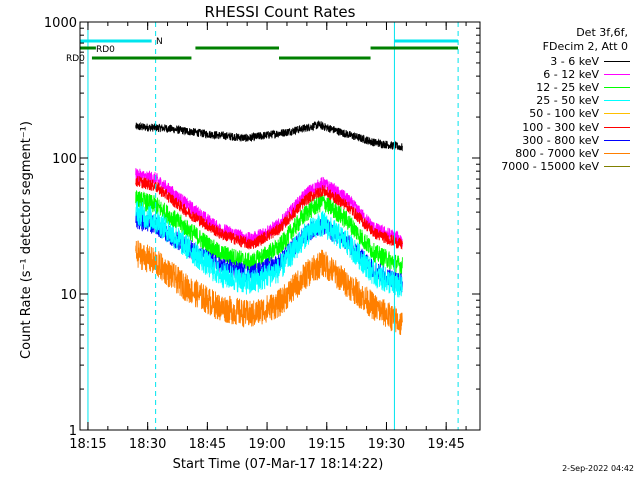 The height and width of the screenshot is (480, 640). What do you see at coordinates (26, 240) in the screenshot?
I see `y-axis-label: Count Rate (s⁻¹ detector segment⁻¹)` at bounding box center [26, 240].